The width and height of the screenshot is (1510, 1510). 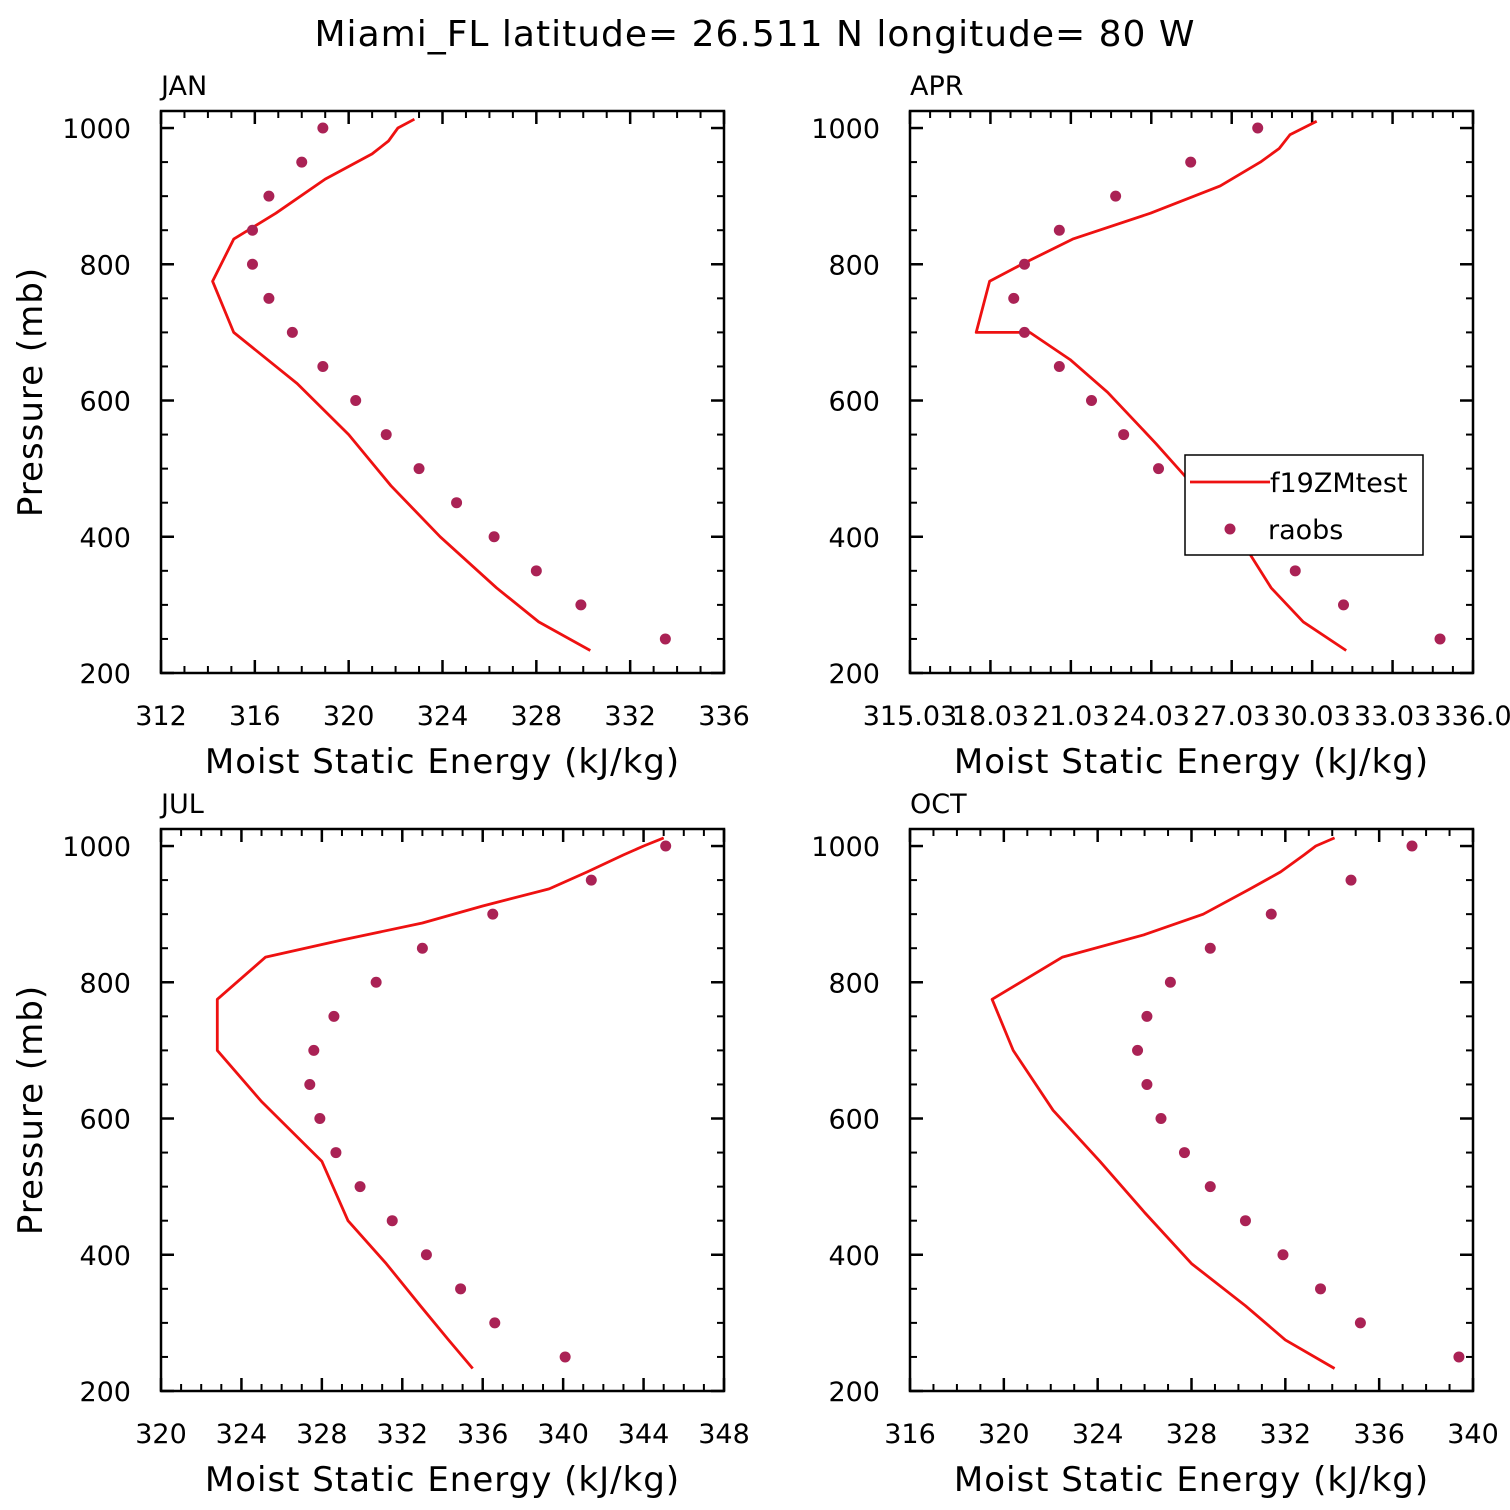 What do you see at coordinates (938, 804) in the screenshot?
I see `panel-label: OCT` at bounding box center [938, 804].